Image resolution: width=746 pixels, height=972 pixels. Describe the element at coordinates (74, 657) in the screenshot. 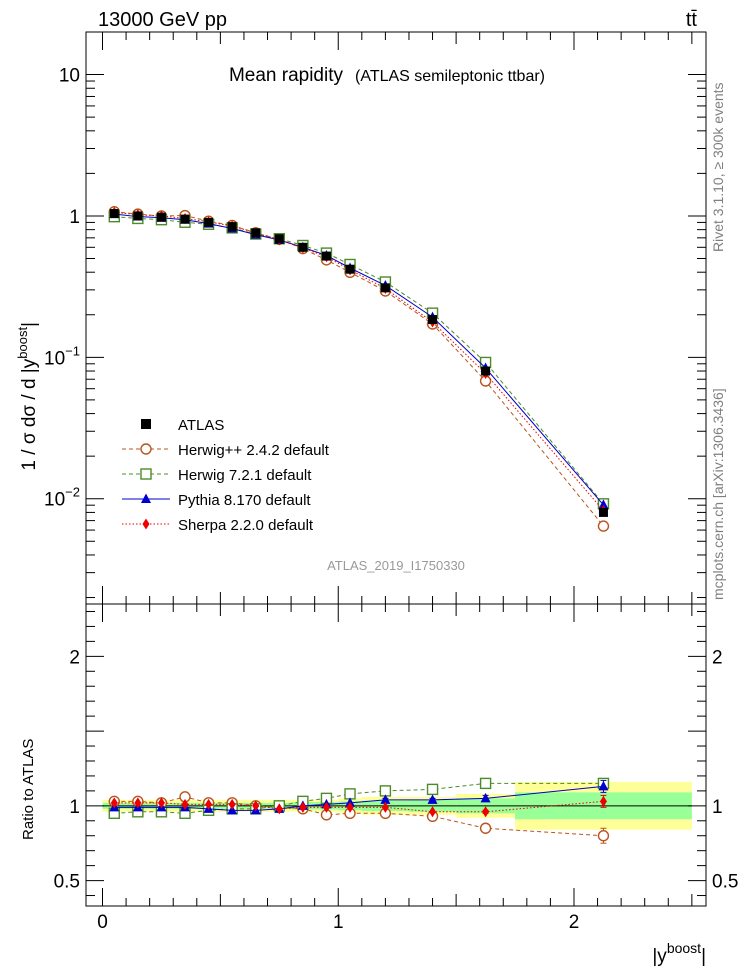

I see `ratio-ytick-label-left: 2` at that location.